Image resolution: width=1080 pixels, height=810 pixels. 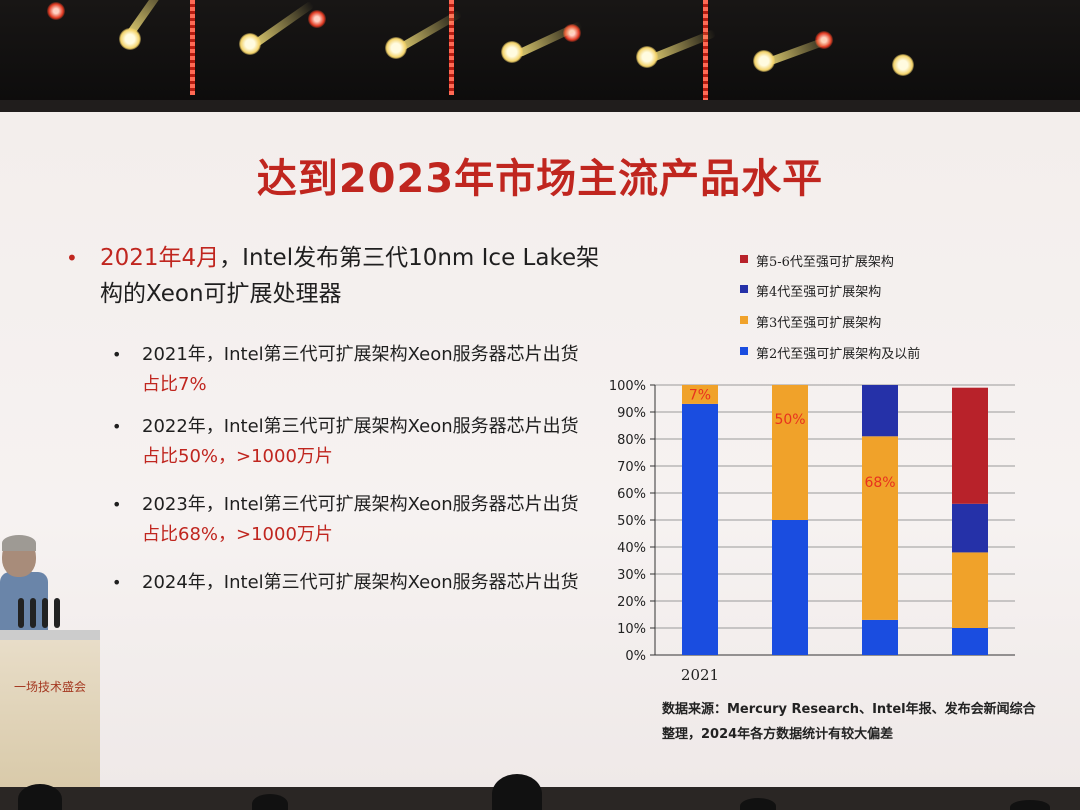 What do you see at coordinates (700, 675) in the screenshot?
I see `x-tick-label: 2021` at bounding box center [700, 675].